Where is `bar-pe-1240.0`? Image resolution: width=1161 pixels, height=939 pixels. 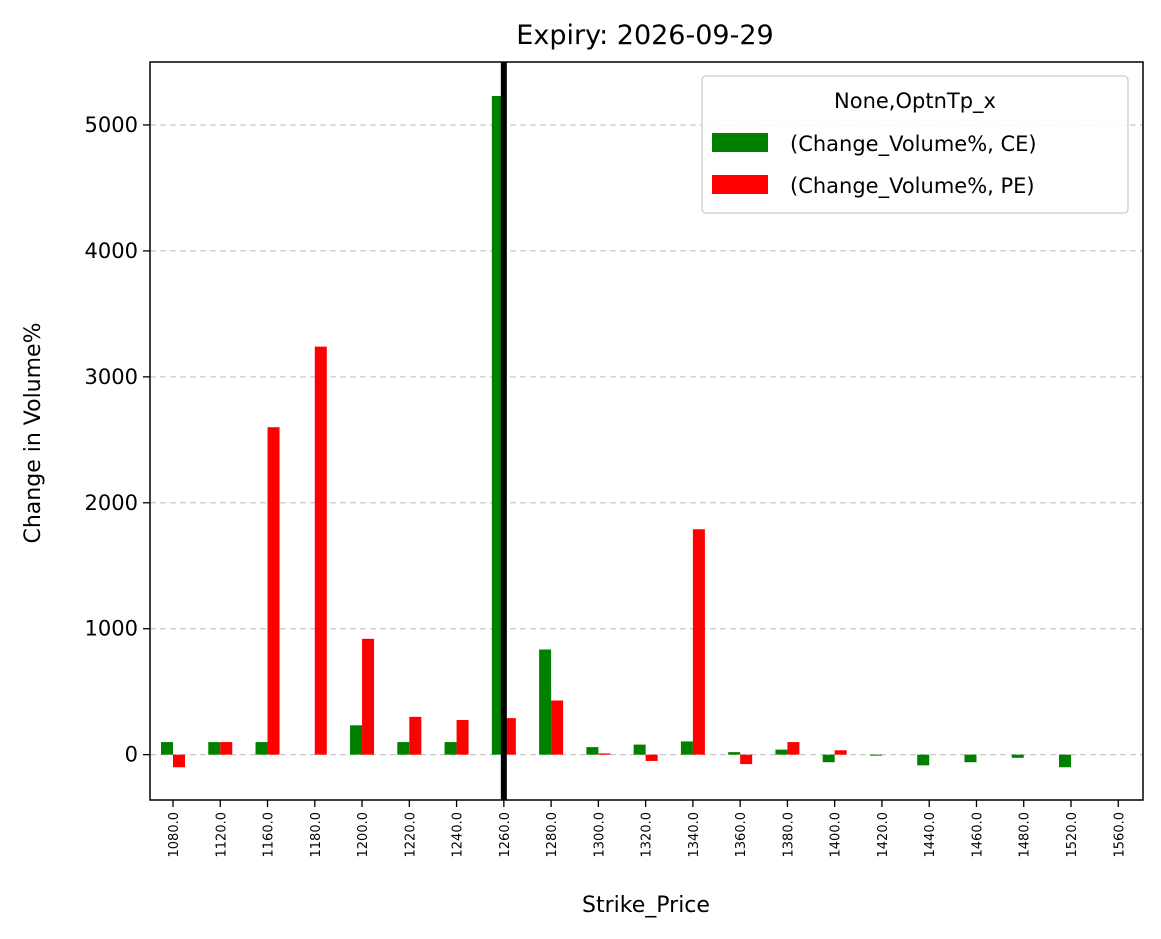
bar-pe-1240.0 is located at coordinates (462, 737).